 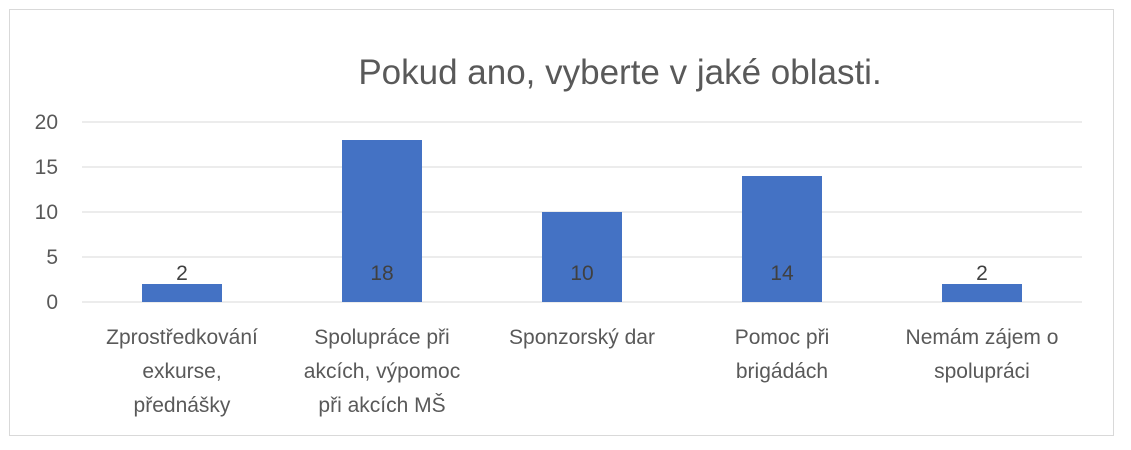 What do you see at coordinates (182, 337) in the screenshot?
I see `category-label: Zprostředkování` at bounding box center [182, 337].